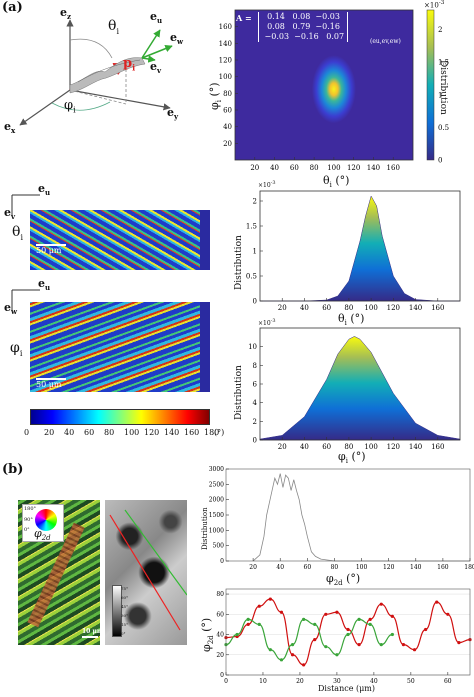 This screenshot has width=474, height=697. Describe the element at coordinates (267, 184) in the screenshot. I see `theta-dist-exponent: ×10⁻³` at that location.